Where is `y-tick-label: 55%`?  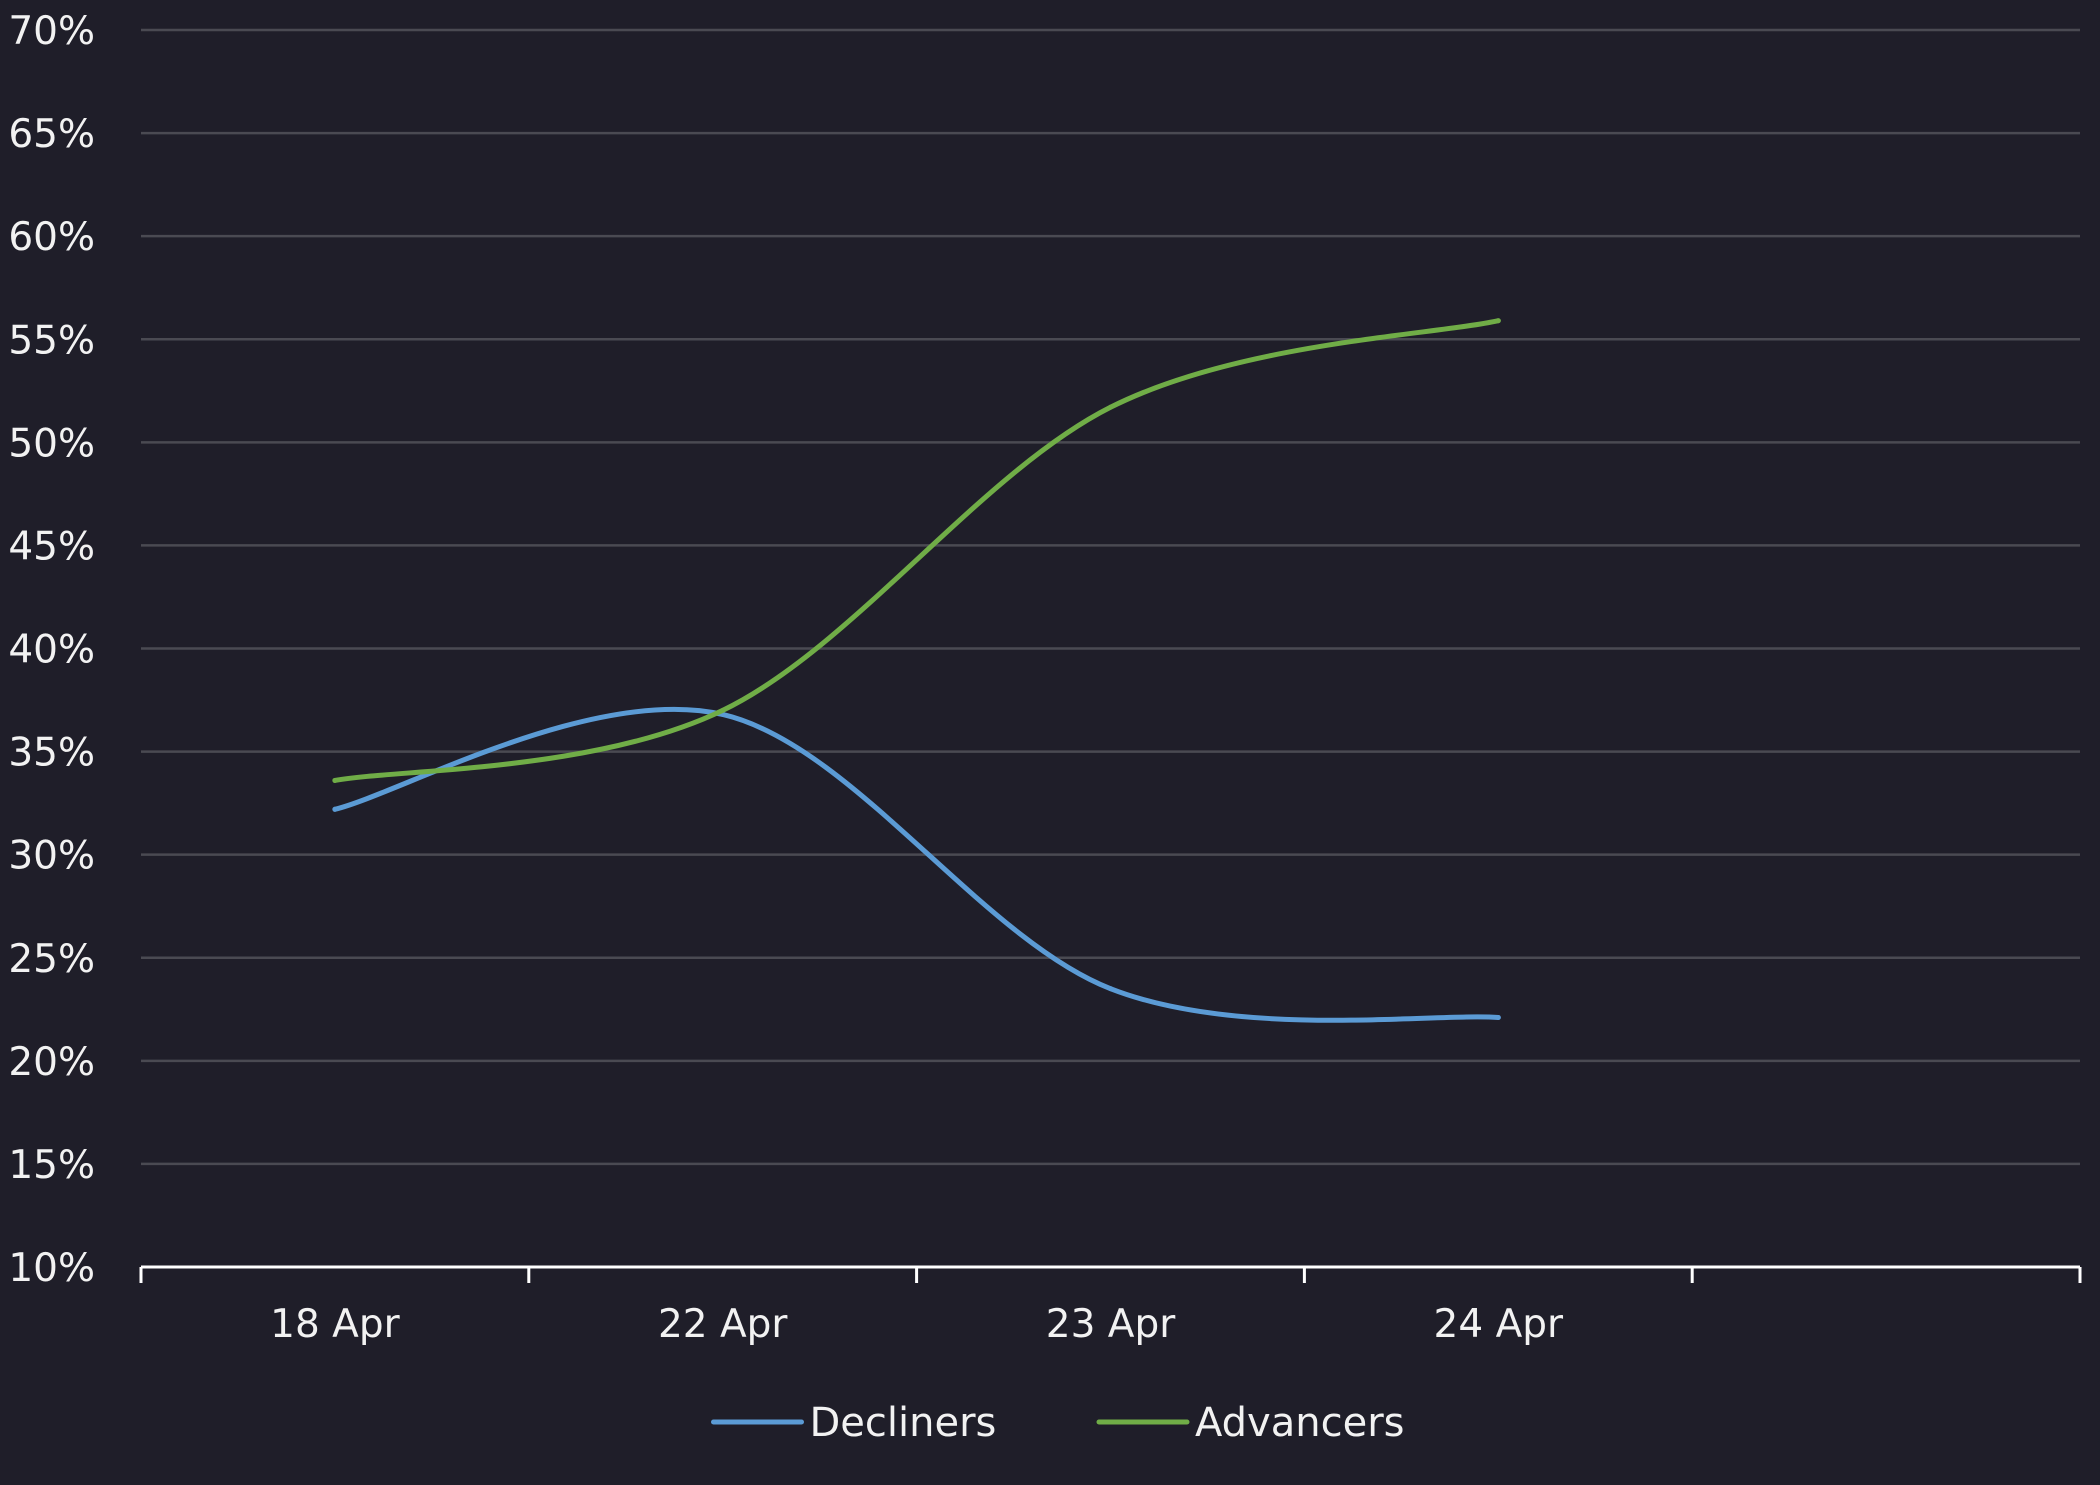
y-tick-label: 55% is located at coordinates (51, 340).